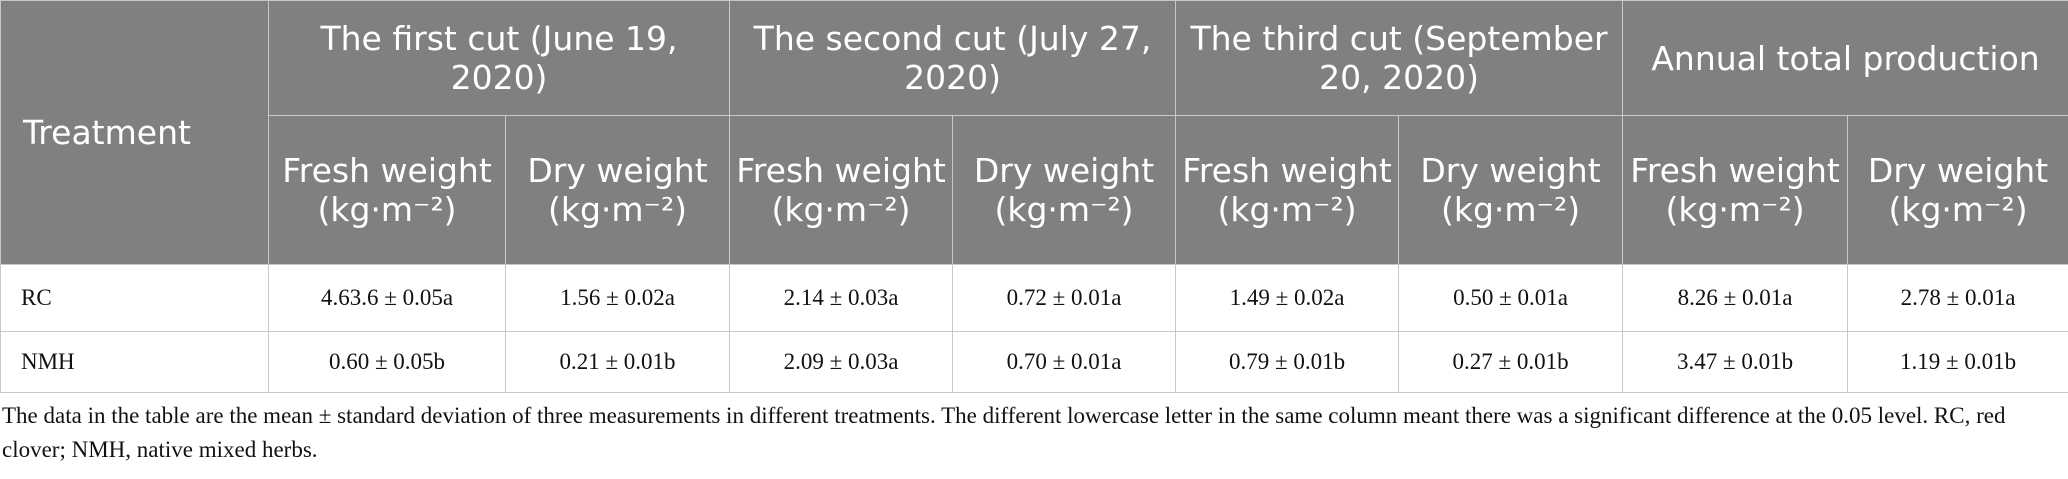  What do you see at coordinates (1957, 298) in the screenshot?
I see `value-cell: 2.78 ± 0.01a` at bounding box center [1957, 298].